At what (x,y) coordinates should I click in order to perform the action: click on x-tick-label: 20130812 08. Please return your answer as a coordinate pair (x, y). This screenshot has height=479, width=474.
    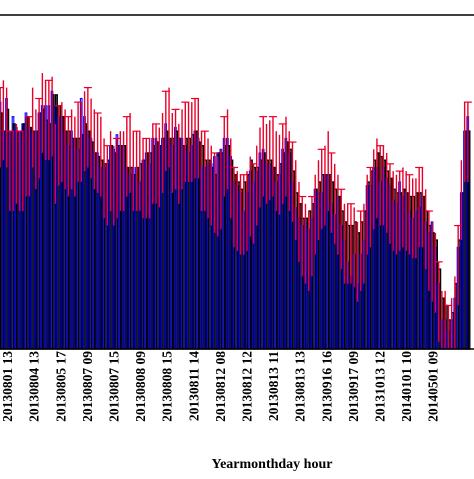
    Looking at the image, I should click on (220, 386).